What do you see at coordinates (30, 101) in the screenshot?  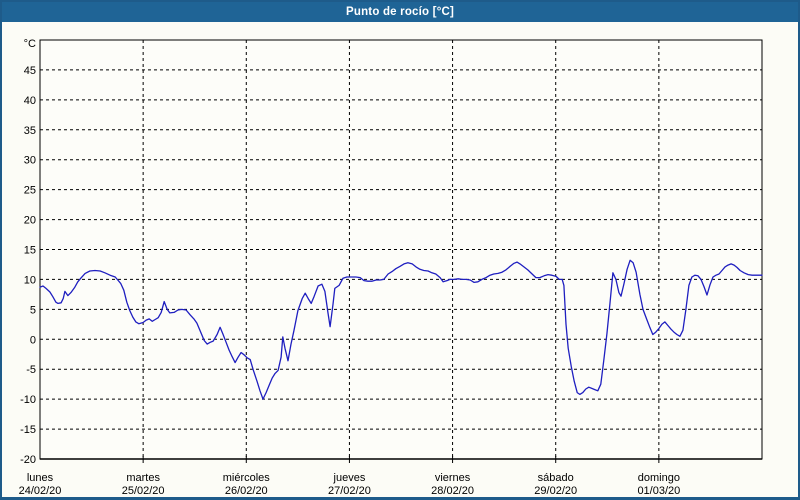 I see `y-tick-label: 40` at bounding box center [30, 101].